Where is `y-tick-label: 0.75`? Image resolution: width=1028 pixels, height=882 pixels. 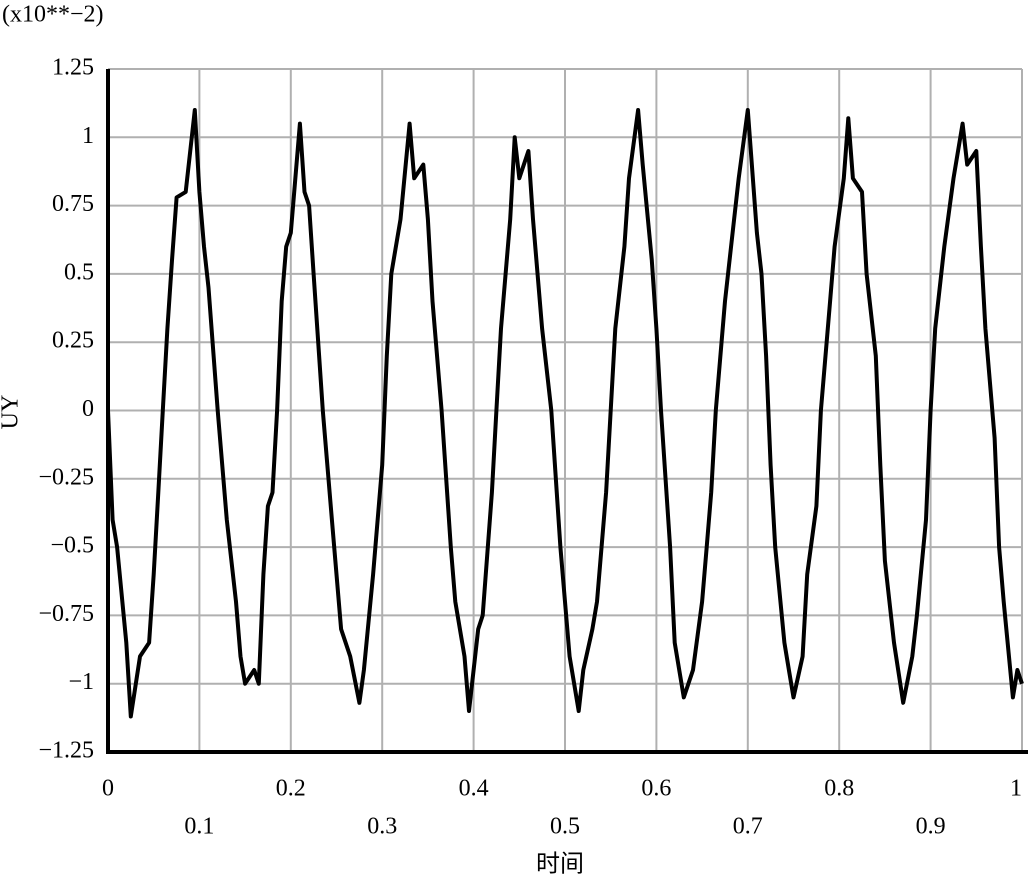 y-tick-label: 0.75 is located at coordinates (73, 204).